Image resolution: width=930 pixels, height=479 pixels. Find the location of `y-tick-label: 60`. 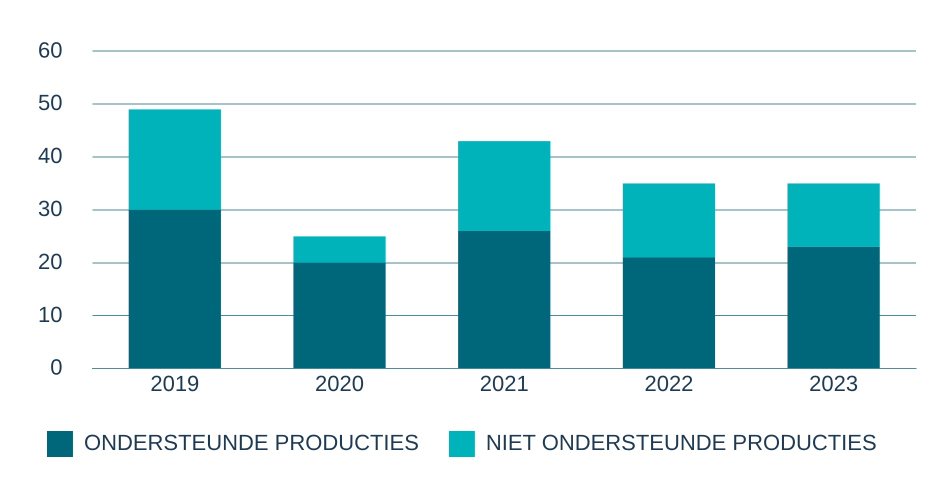

y-tick-label: 60 is located at coordinates (50, 49).